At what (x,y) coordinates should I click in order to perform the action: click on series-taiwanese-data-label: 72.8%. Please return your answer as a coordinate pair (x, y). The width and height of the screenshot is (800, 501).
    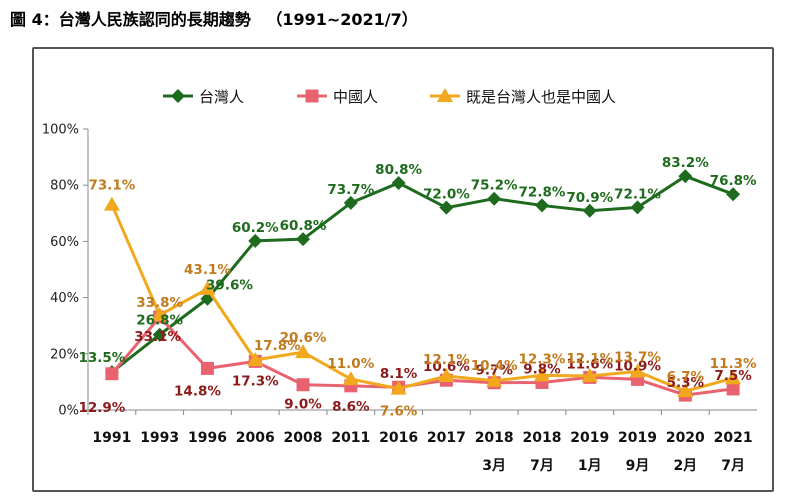
    Looking at the image, I should click on (542, 192).